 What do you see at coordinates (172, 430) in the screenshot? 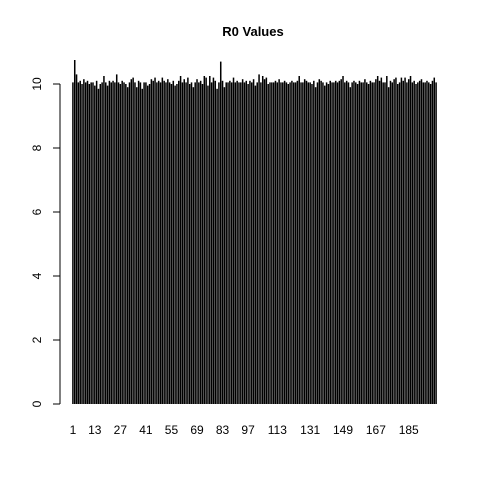
I see `x-tick-label: 55` at bounding box center [172, 430].